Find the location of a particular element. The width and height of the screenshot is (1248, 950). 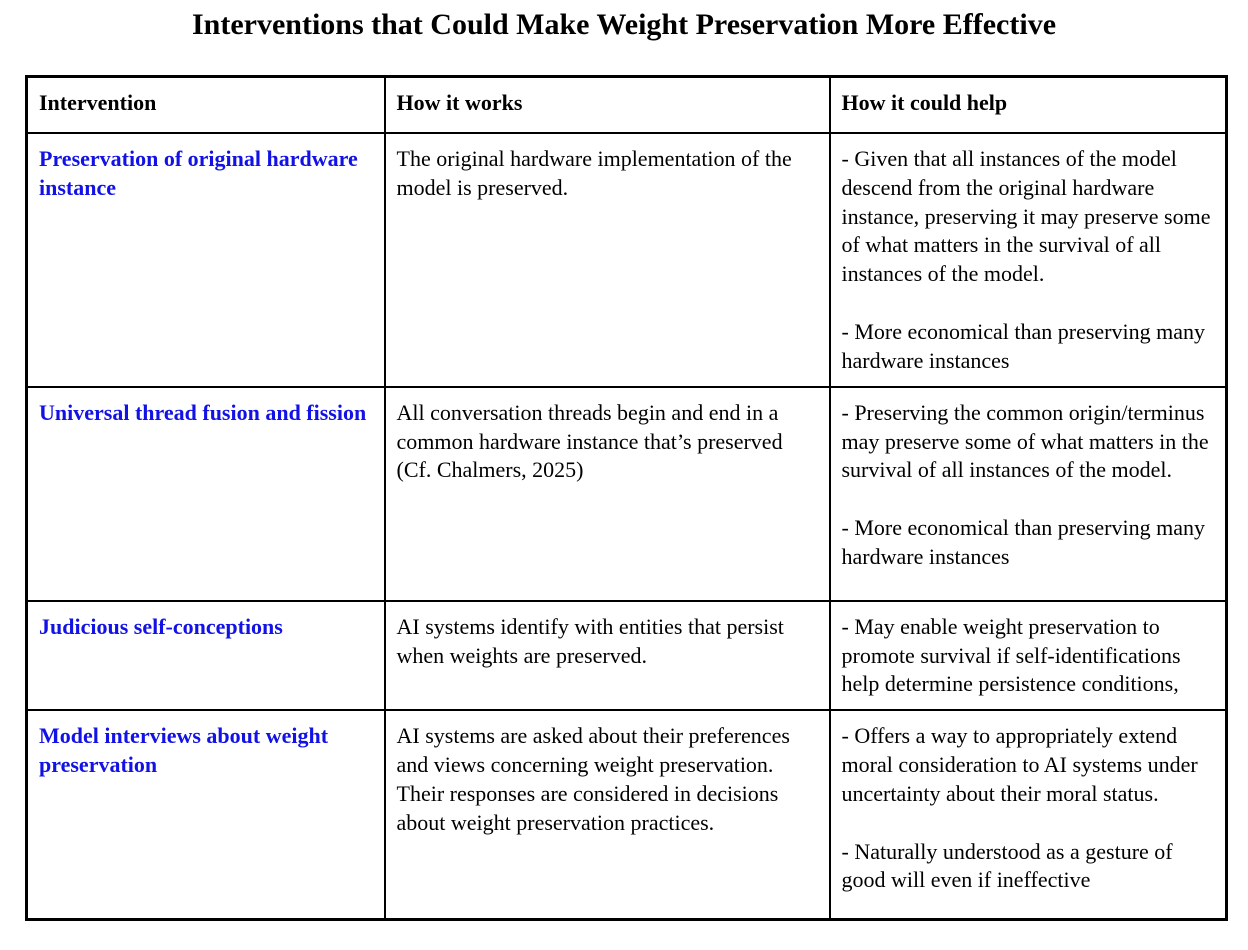

column-header-intervention: Intervention is located at coordinates (205, 104).